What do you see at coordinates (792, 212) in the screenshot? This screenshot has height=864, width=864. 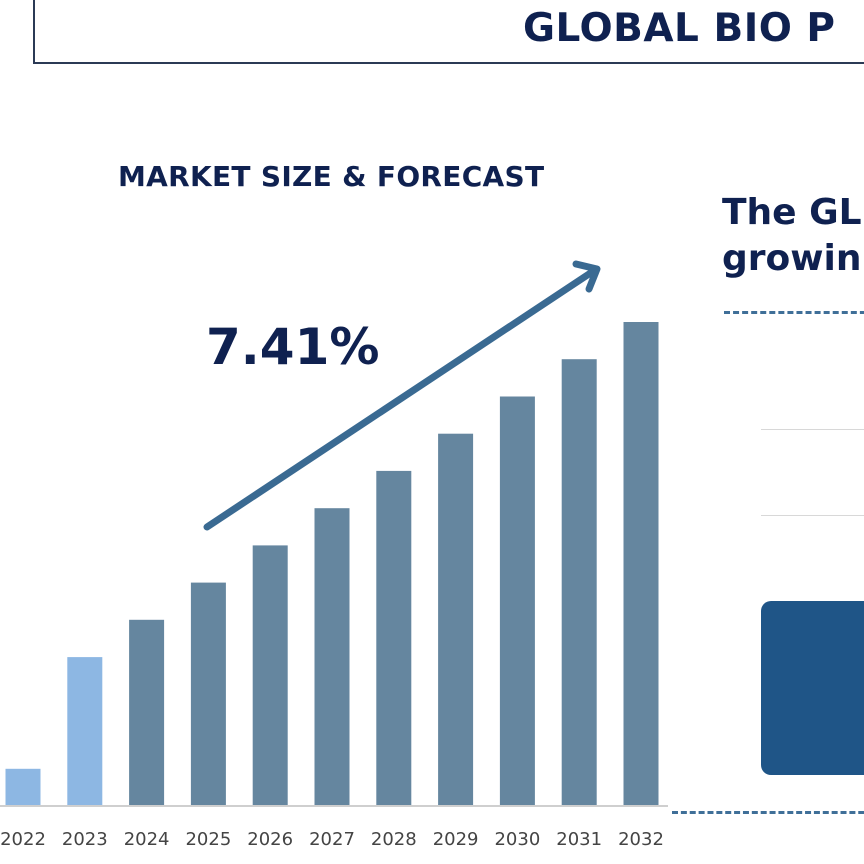 I see `side-heading-line-1: The GL` at bounding box center [792, 212].